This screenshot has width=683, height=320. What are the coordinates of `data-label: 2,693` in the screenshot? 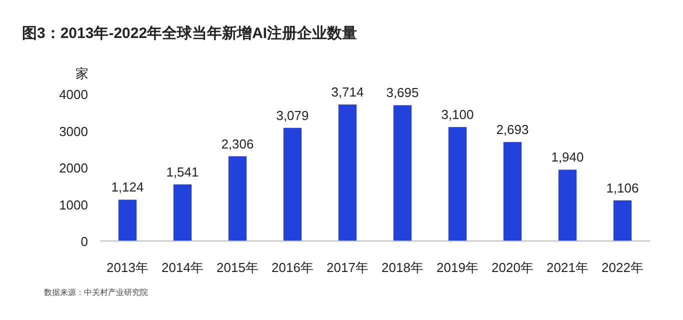 It's located at (512, 130).